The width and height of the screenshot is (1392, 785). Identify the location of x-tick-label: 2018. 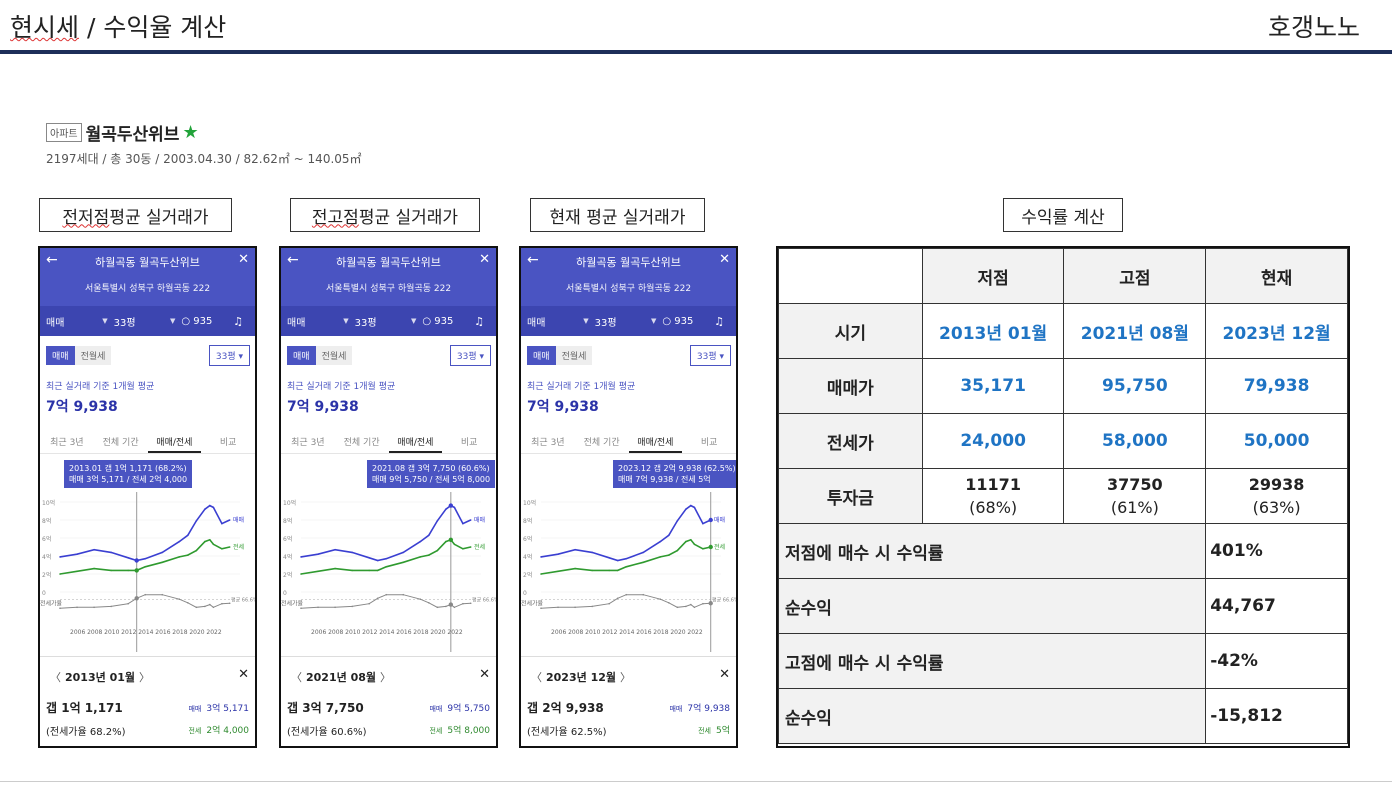
(179, 632).